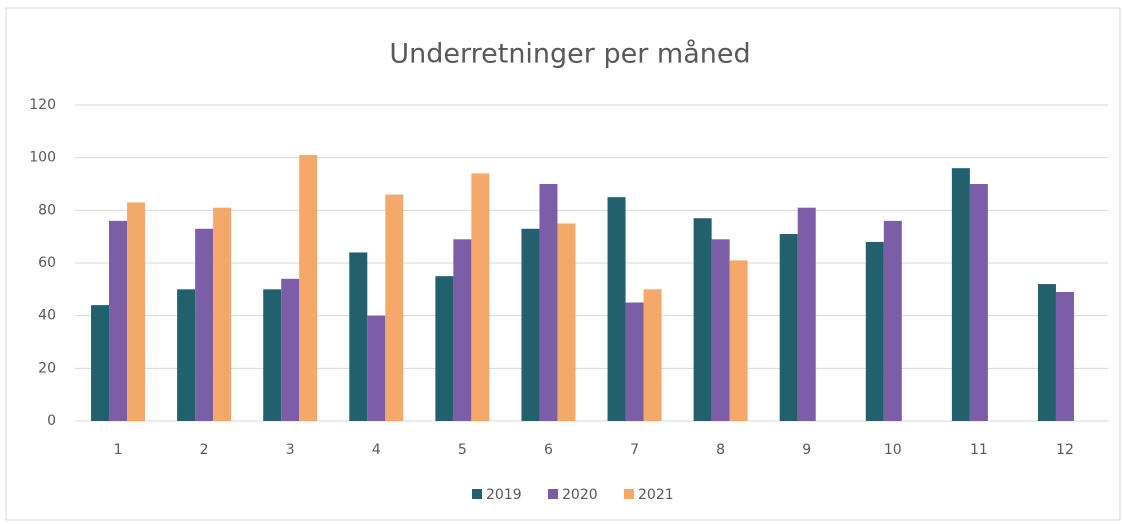  I want to click on y-tick-label: 0, so click(51, 421).